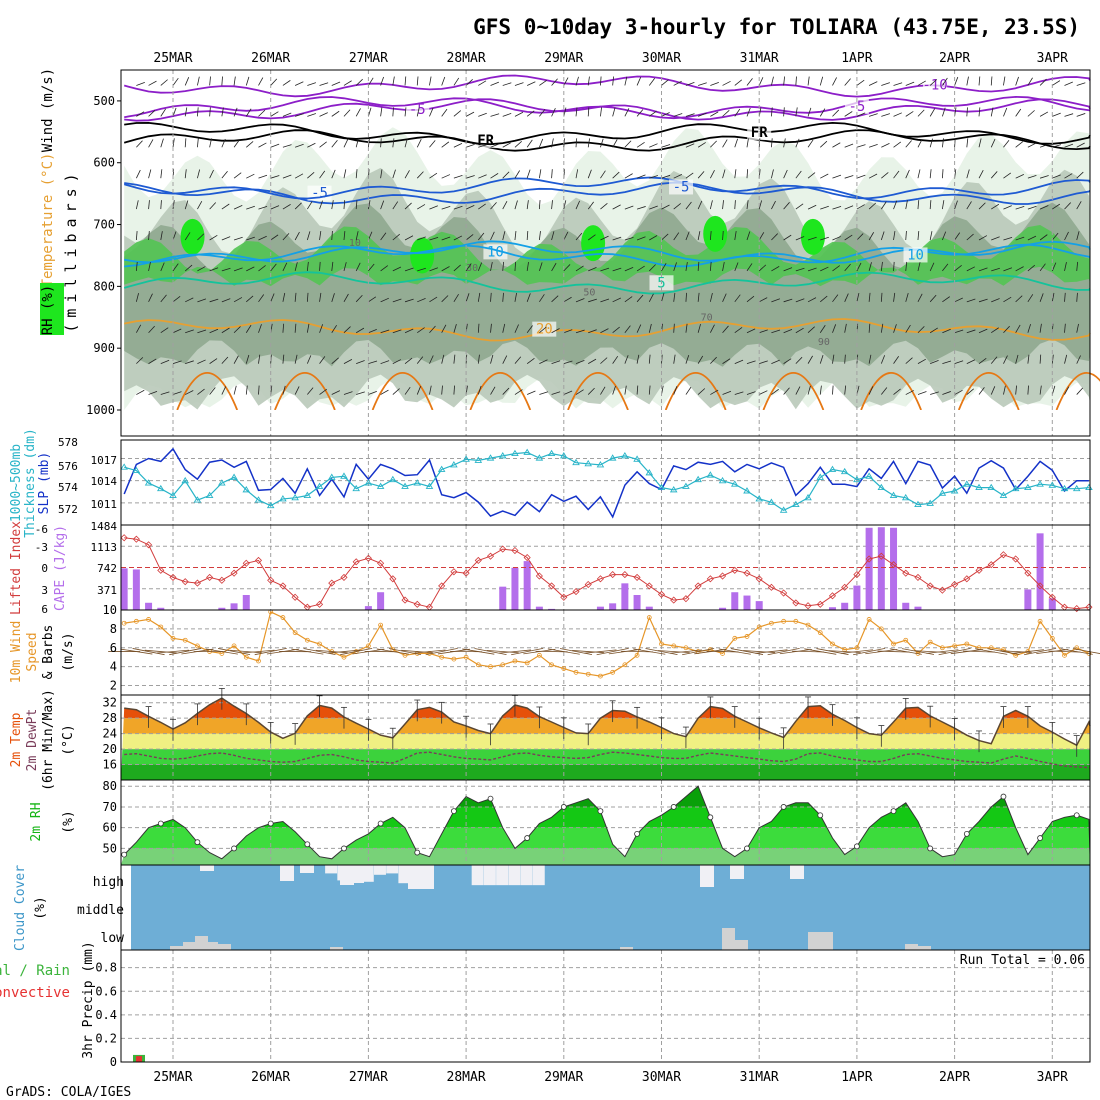 The width and height of the screenshot is (1100, 1100). Describe the element at coordinates (707, 317) in the screenshot. I see `rh-contour-label-3: 70` at that location.